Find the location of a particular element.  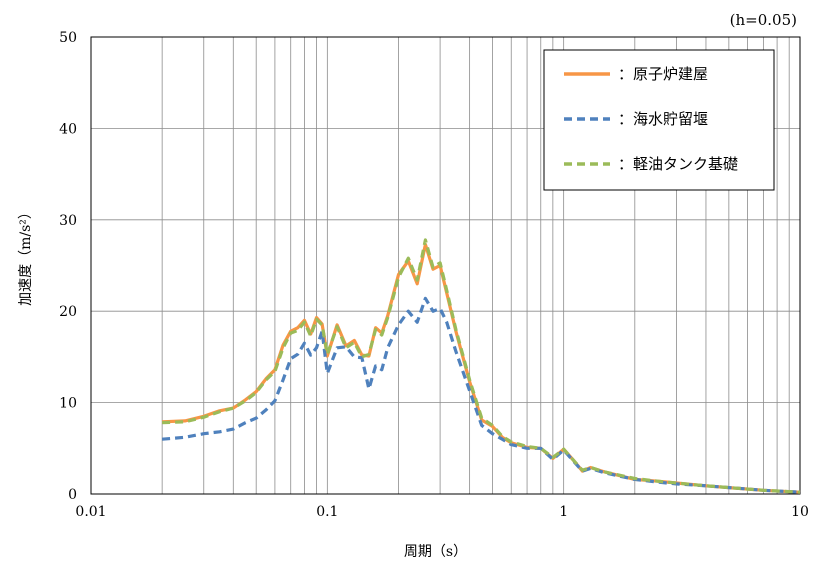

y-tick-label: 30 is located at coordinates (68, 221).